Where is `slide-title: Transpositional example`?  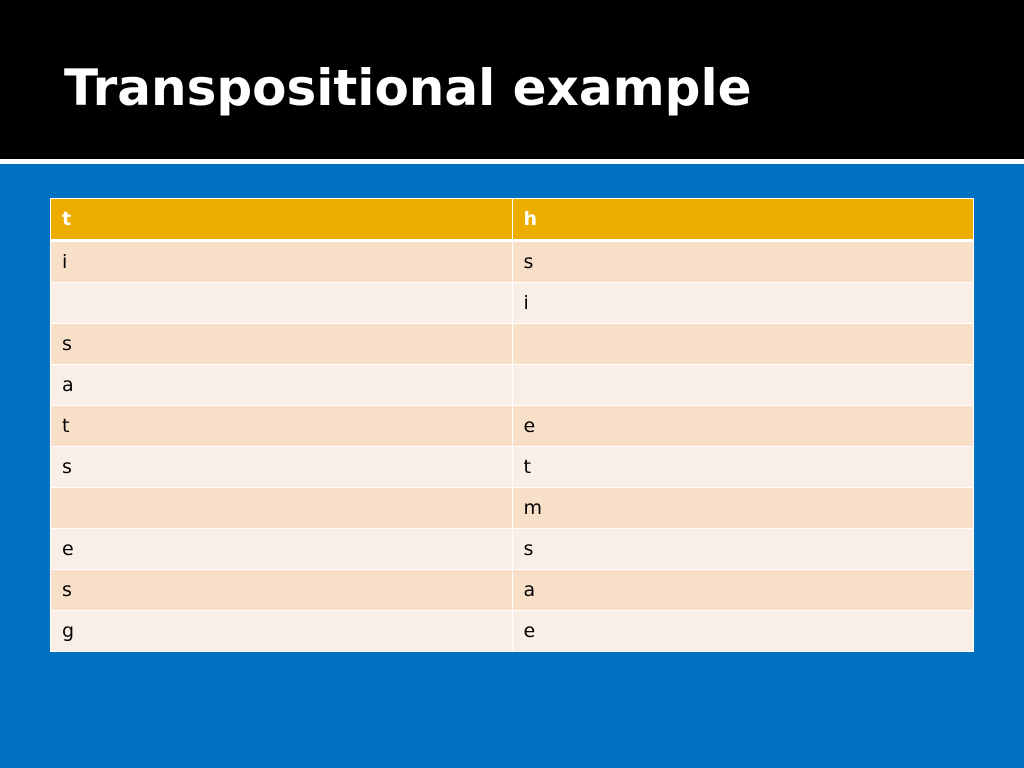
slide-title: Transpositional example is located at coordinates (408, 88).